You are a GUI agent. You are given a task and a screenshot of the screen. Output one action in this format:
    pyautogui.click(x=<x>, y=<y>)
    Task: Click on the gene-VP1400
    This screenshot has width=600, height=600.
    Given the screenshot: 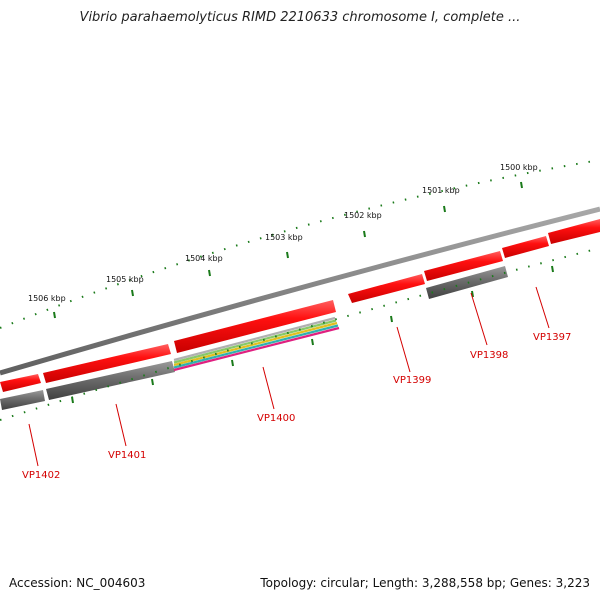 What is the action you would take?
    pyautogui.click(x=255, y=326)
    